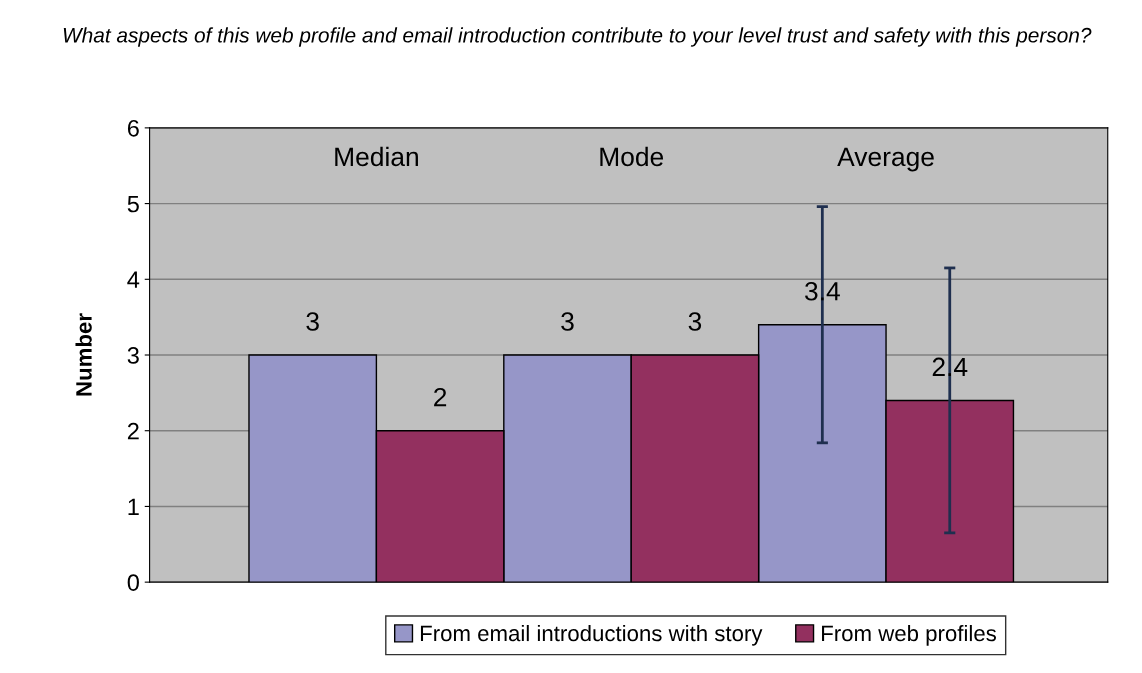  Describe the element at coordinates (885, 159) in the screenshot. I see `x-tick-label: Average` at that location.